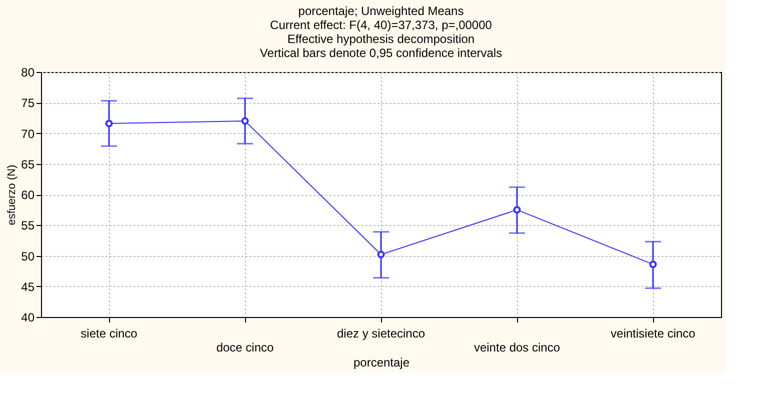 The image size is (776, 401). I want to click on y-tick-label: 60, so click(28, 195).